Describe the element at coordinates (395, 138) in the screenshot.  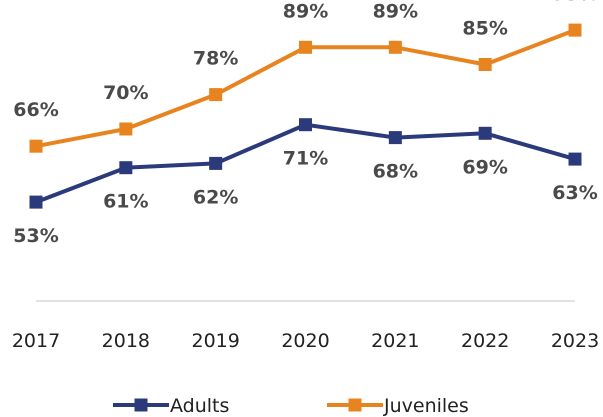
I see `data-point-adults-2021` at that location.